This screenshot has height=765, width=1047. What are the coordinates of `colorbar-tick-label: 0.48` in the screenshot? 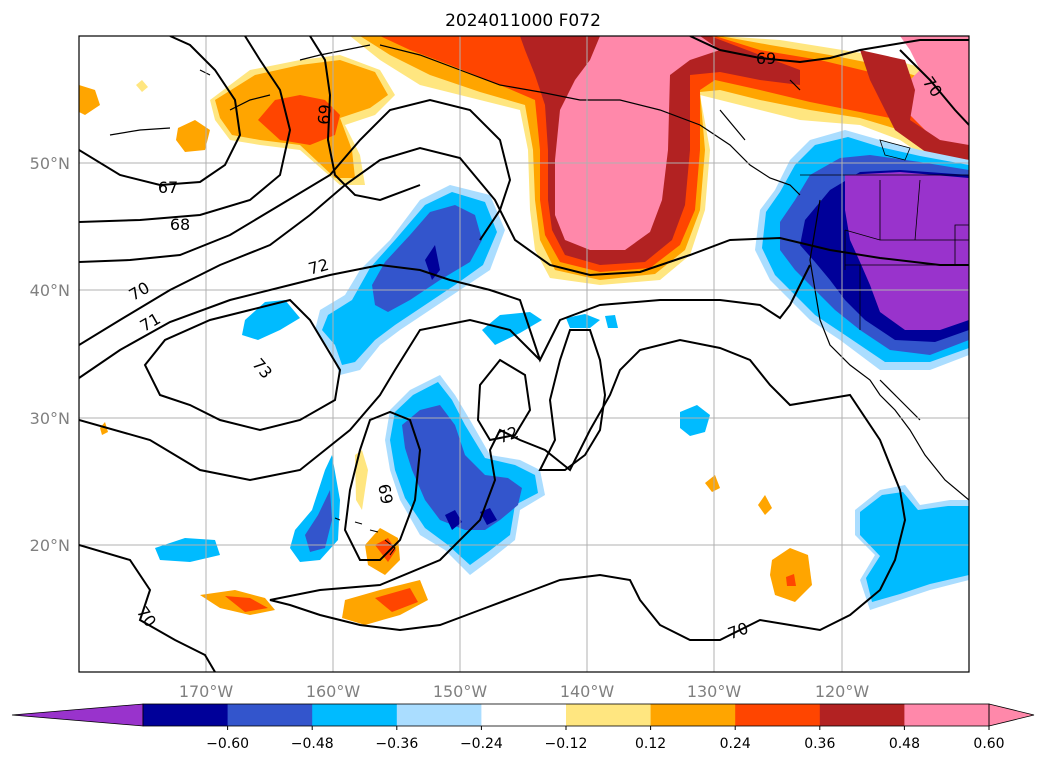 It's located at (904, 744).